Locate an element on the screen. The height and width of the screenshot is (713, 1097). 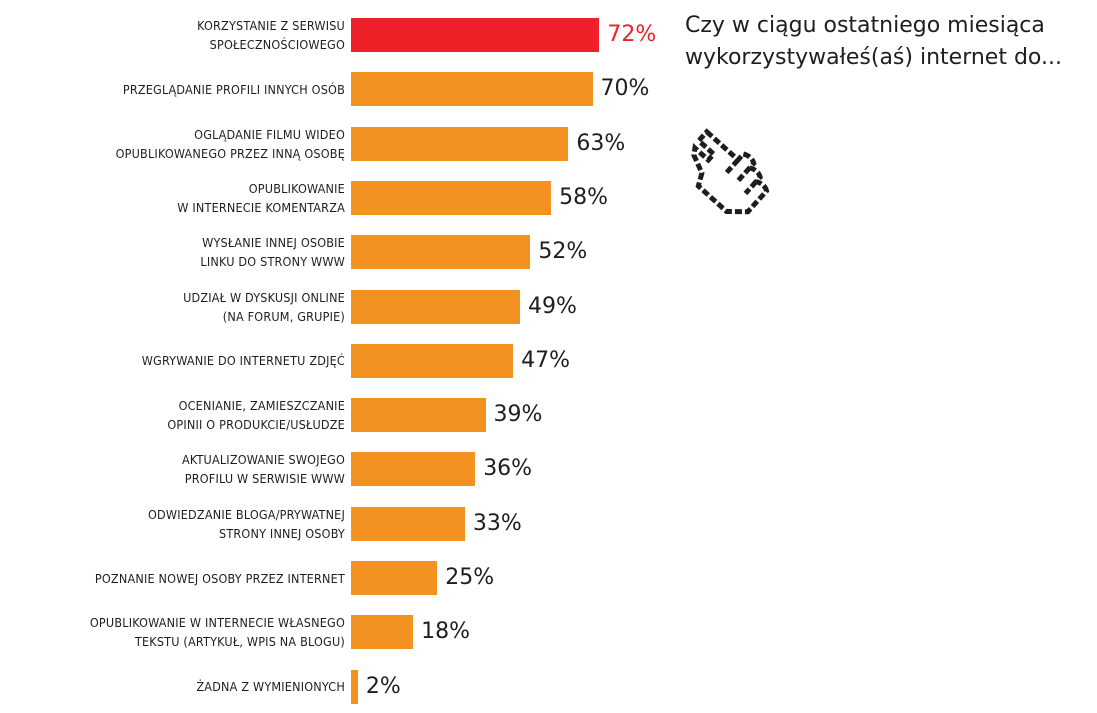
value-label: 36% is located at coordinates (508, 469).